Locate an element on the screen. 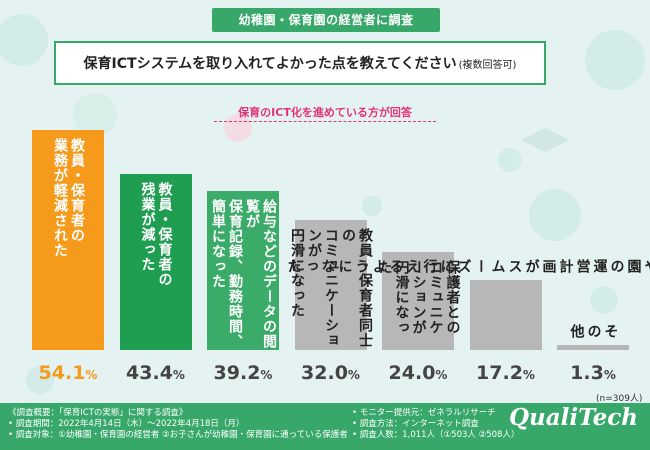  percent-value: 1.3 is located at coordinates (587, 373).